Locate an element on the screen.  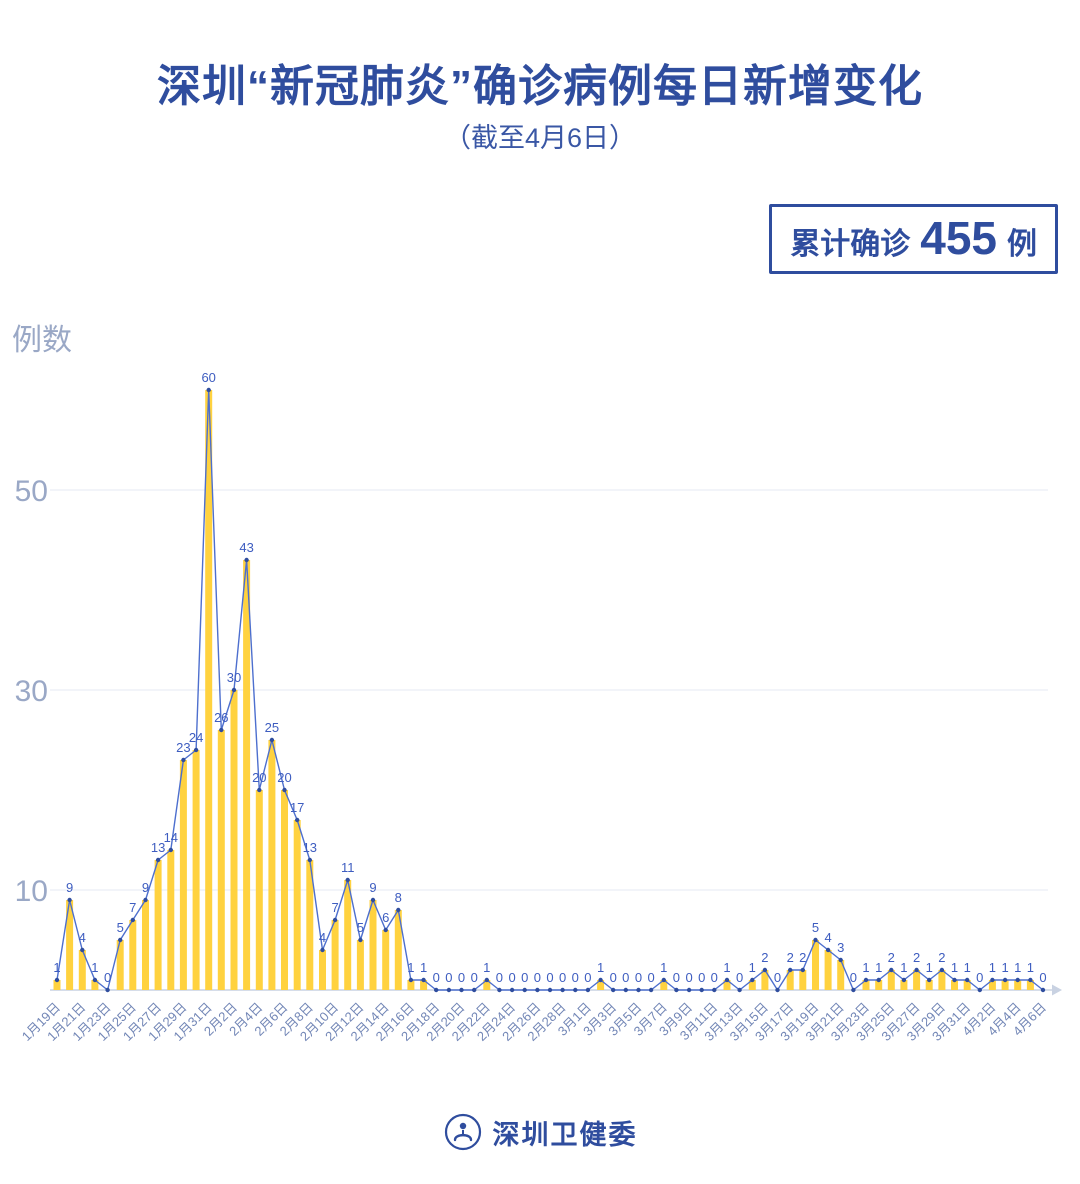
page-title: 深圳“新冠肺炎”确诊病例每日新增变化 is located at coordinates (540, 86).